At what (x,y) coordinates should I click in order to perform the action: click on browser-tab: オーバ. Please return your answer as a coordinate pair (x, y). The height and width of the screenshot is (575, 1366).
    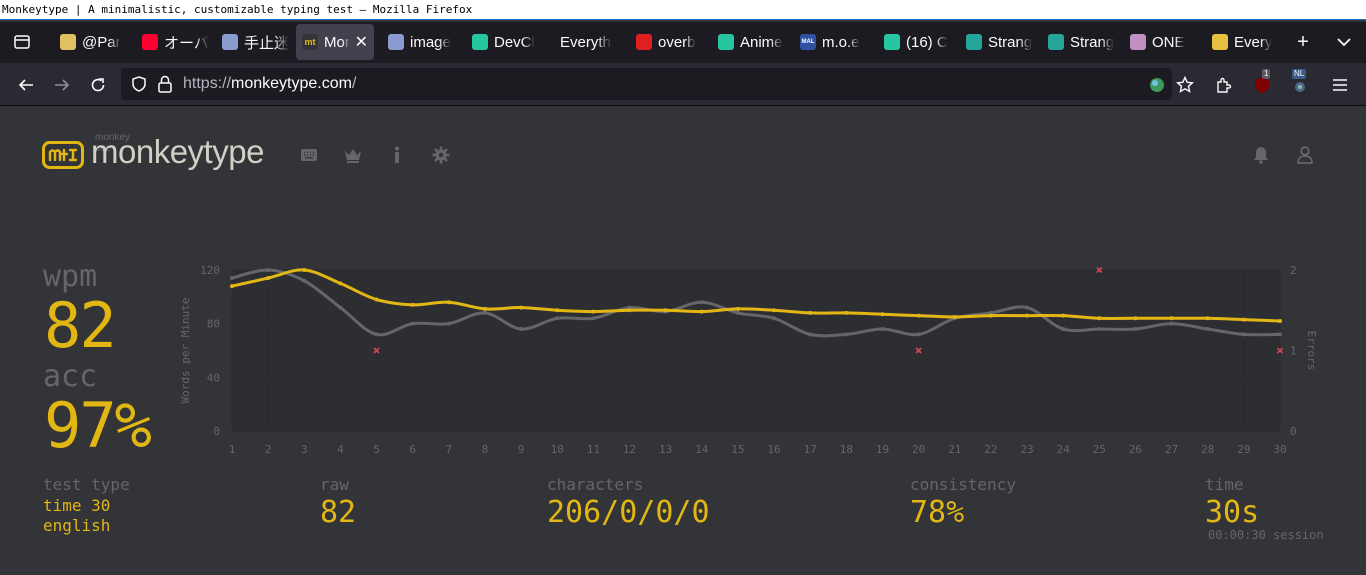
    Looking at the image, I should click on (174, 42).